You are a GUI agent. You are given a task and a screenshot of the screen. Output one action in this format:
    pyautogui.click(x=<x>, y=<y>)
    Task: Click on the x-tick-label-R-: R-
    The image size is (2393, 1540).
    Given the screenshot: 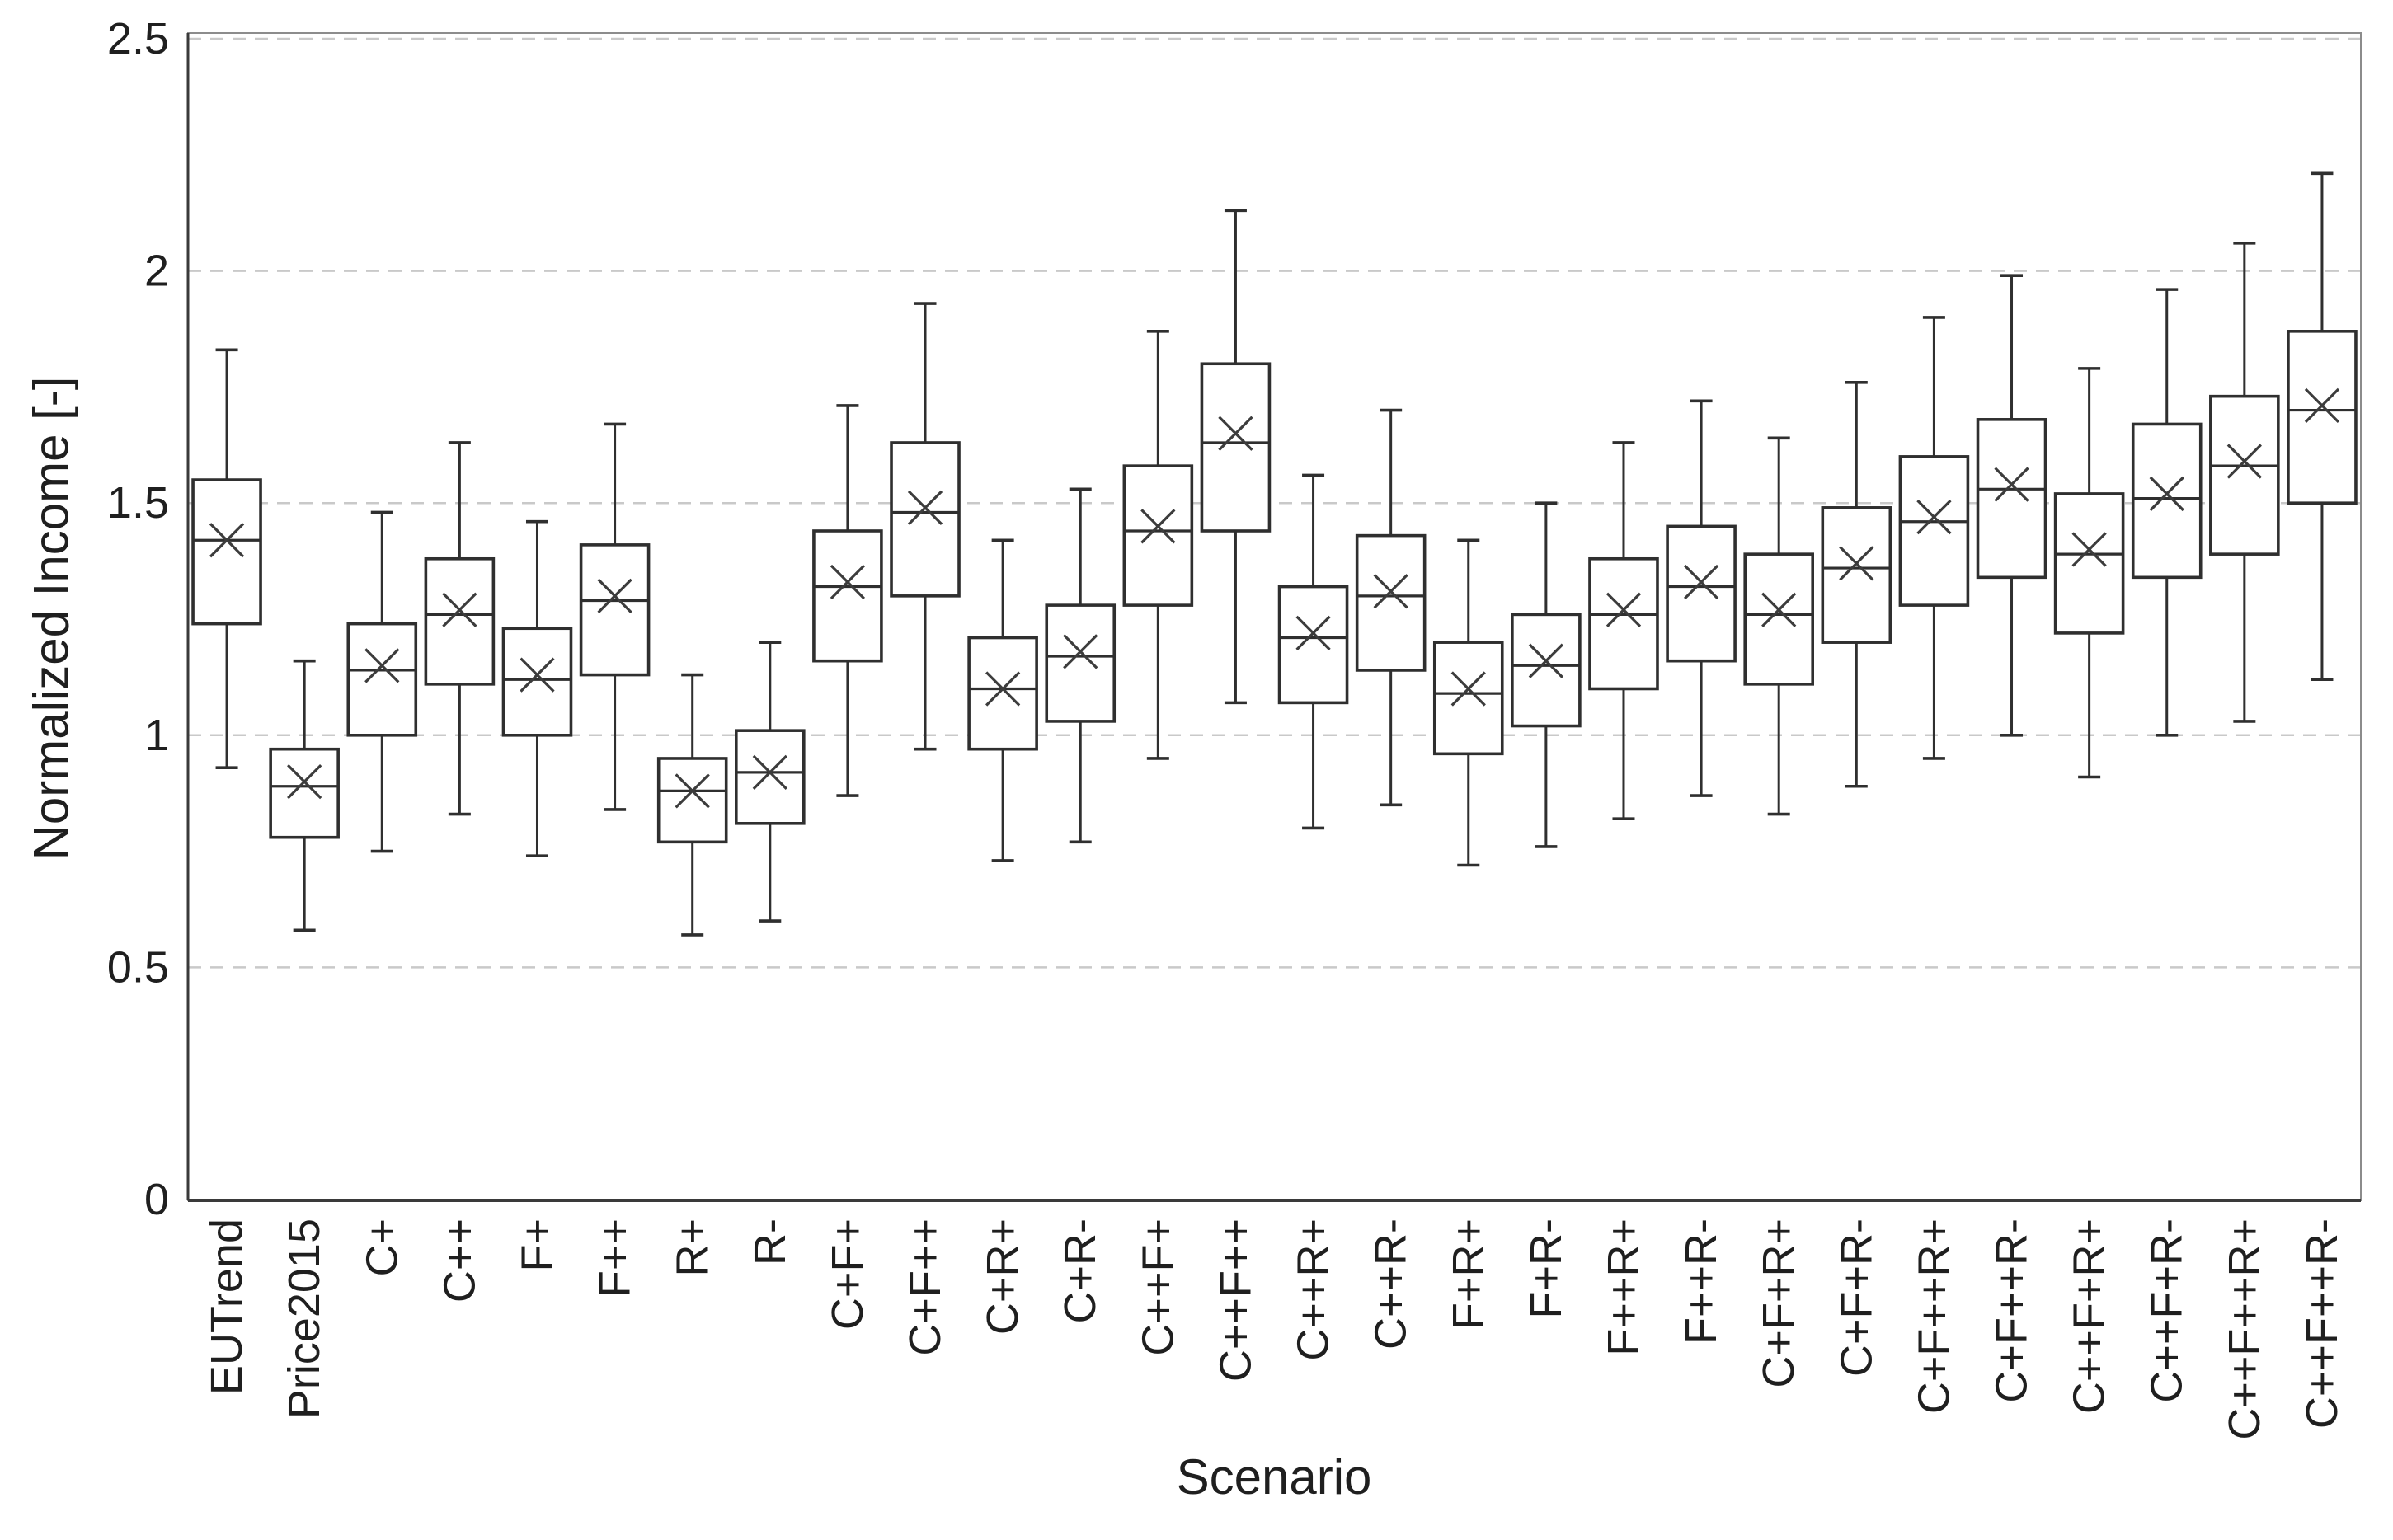 What is the action you would take?
    pyautogui.click(x=770, y=1241)
    